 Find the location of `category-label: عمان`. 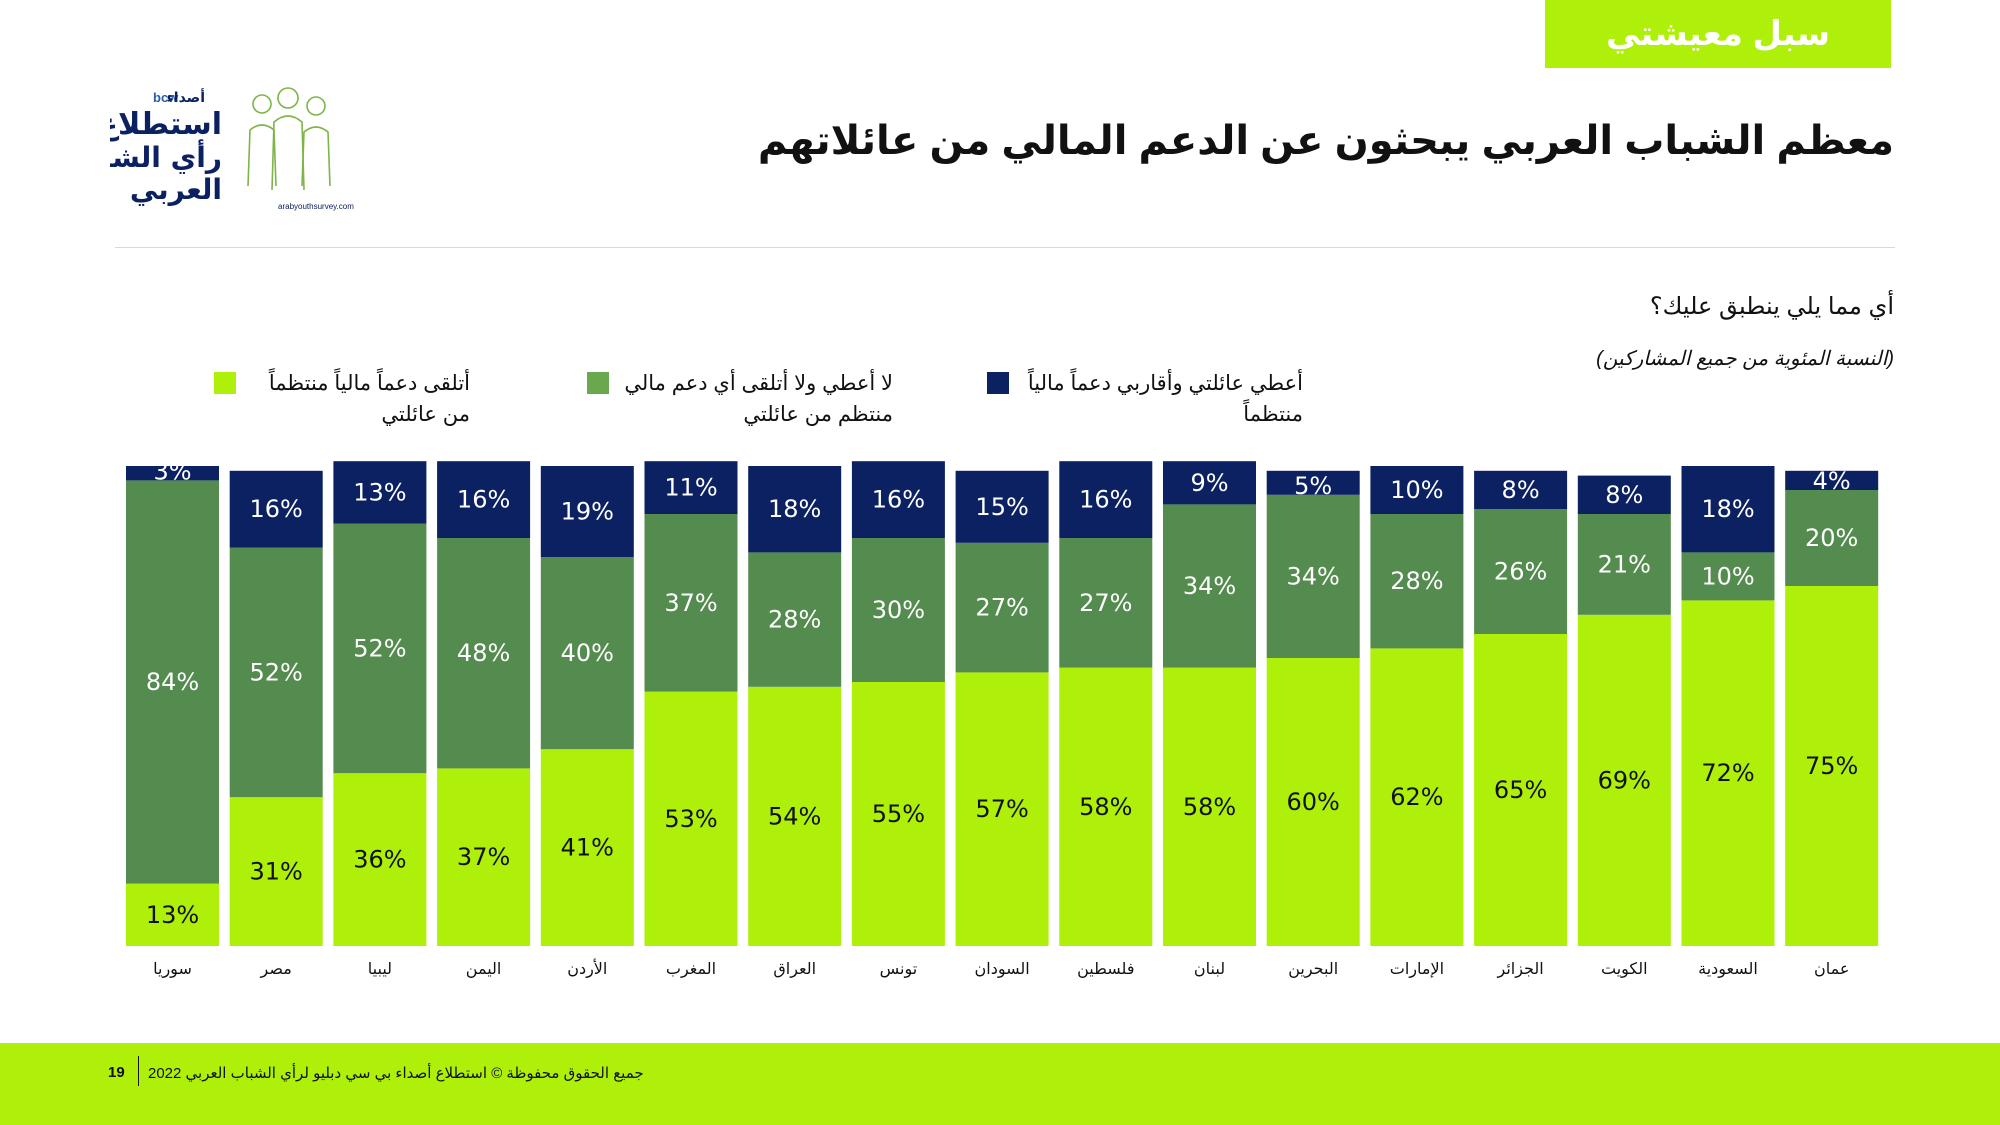

category-label: عمان is located at coordinates (1831, 968).